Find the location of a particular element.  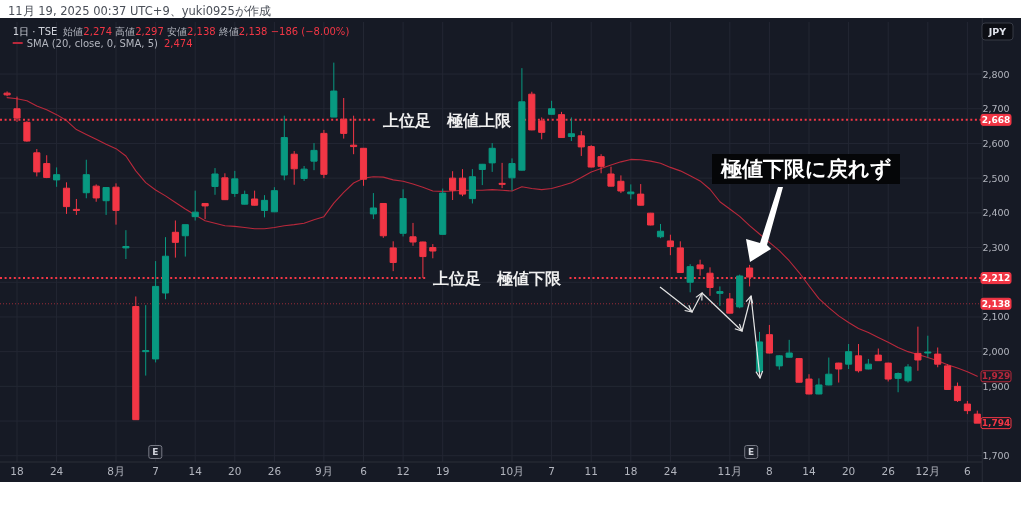

legend-label: SMA (20, close, 0, SMA, 5) is located at coordinates (92, 43).